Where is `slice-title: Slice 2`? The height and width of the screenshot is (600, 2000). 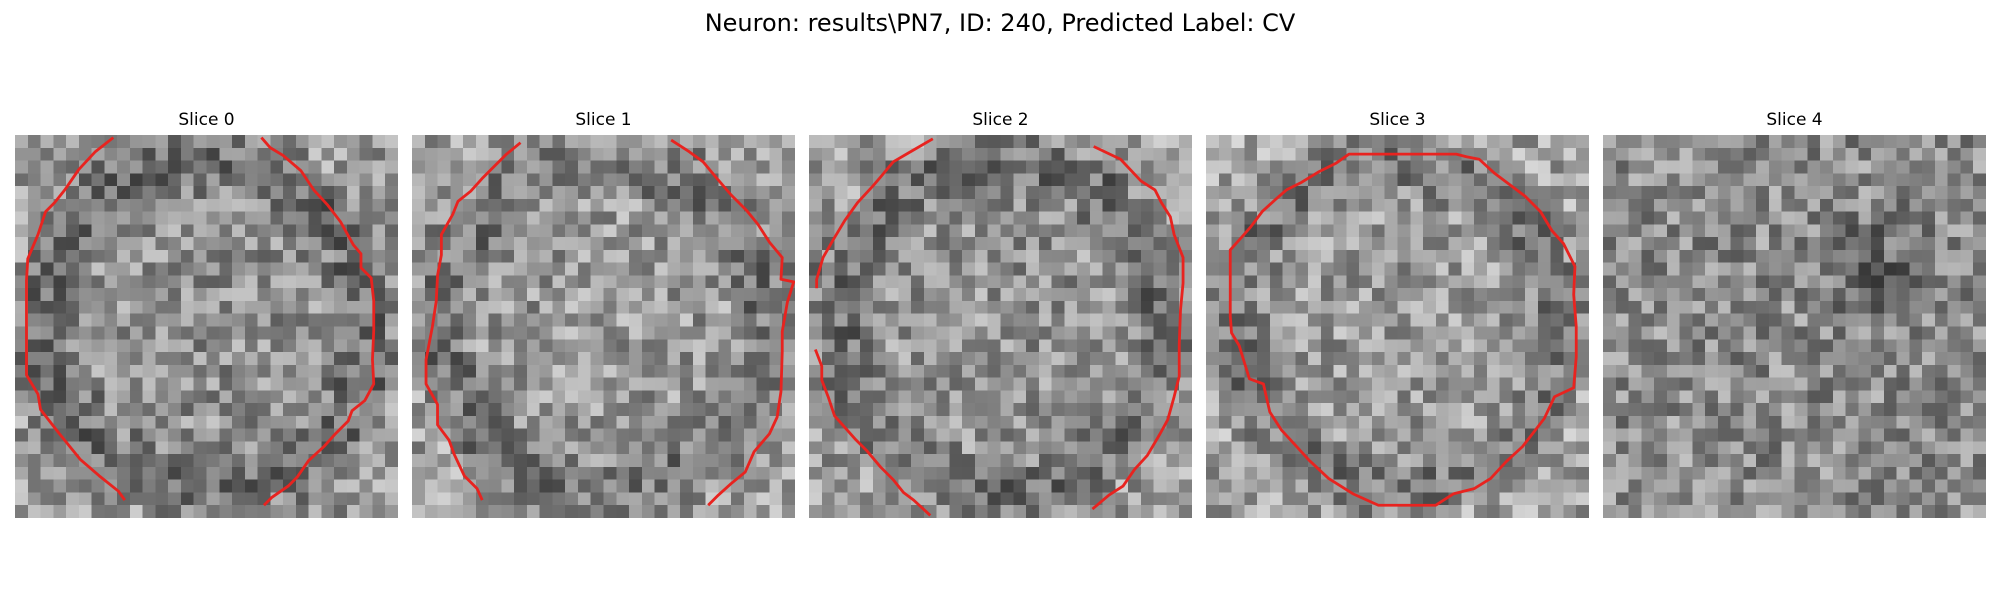 slice-title: Slice 2 is located at coordinates (1000, 120).